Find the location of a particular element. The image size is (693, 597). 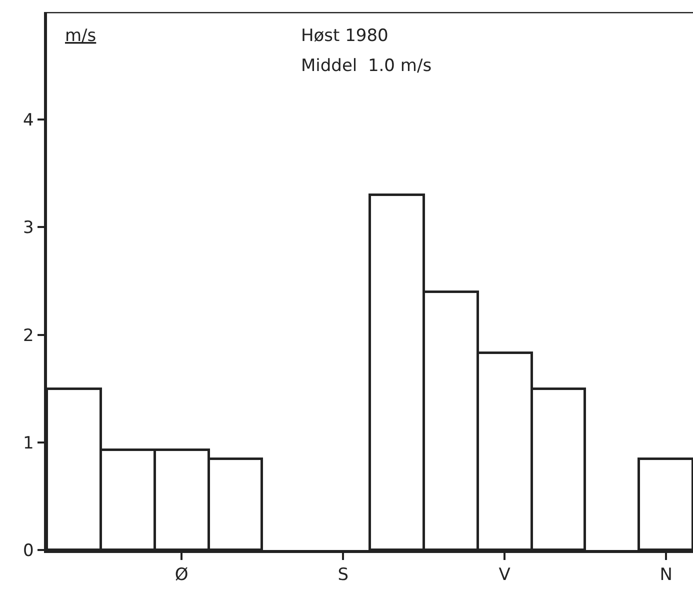

x-tick-label: Ø is located at coordinates (181, 575).